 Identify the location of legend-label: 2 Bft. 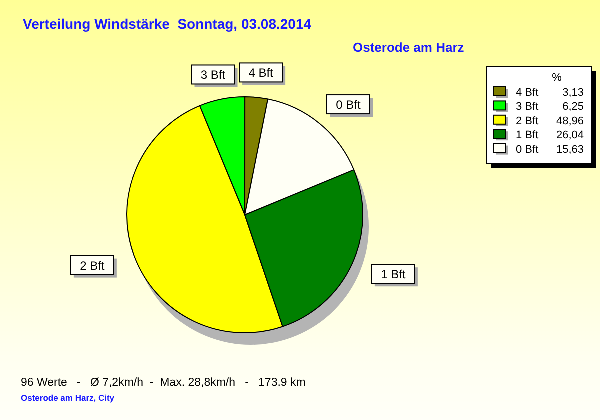
(527, 121).